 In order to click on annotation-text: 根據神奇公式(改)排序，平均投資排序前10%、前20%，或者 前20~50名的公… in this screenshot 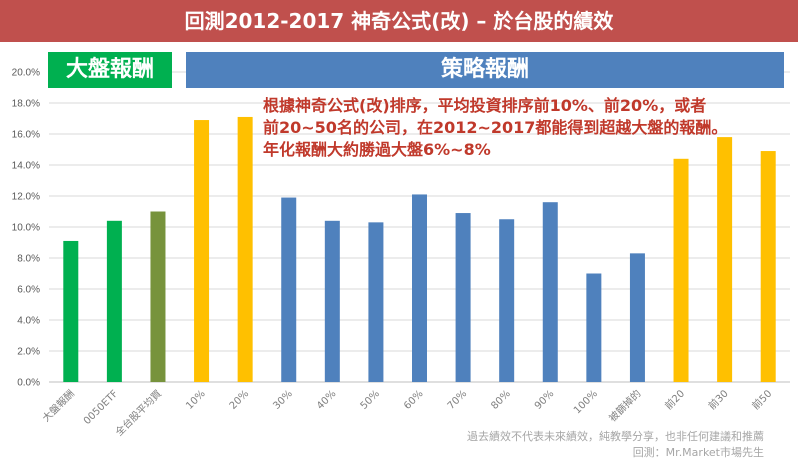, I will do `click(523, 128)`.